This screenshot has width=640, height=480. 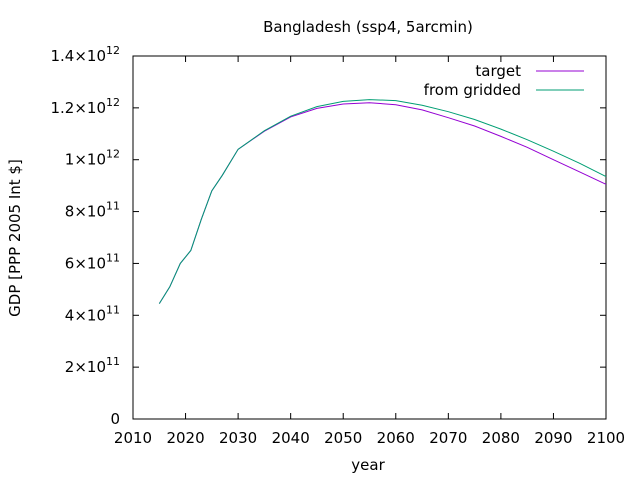 What do you see at coordinates (78, 56) in the screenshot?
I see `y-tick-mantissa: 1.4×10` at bounding box center [78, 56].